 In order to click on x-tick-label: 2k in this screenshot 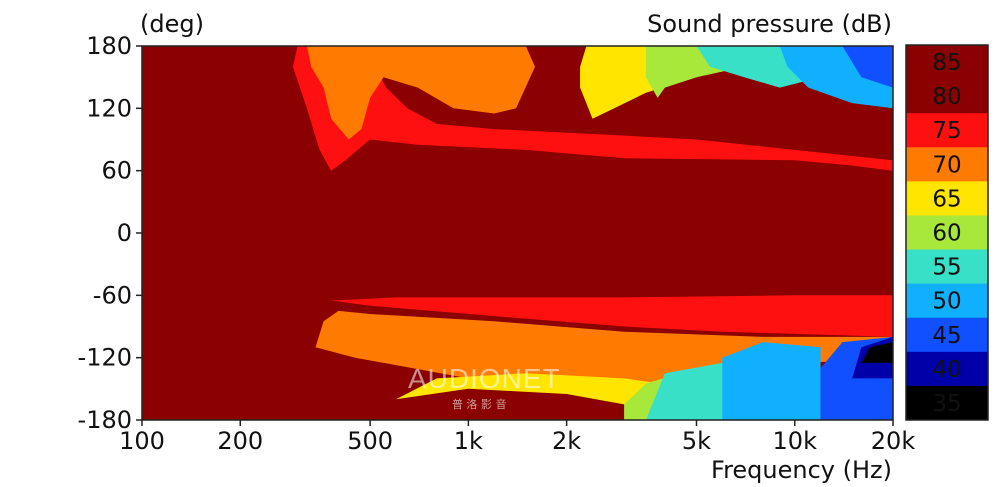, I will do `click(566, 441)`.